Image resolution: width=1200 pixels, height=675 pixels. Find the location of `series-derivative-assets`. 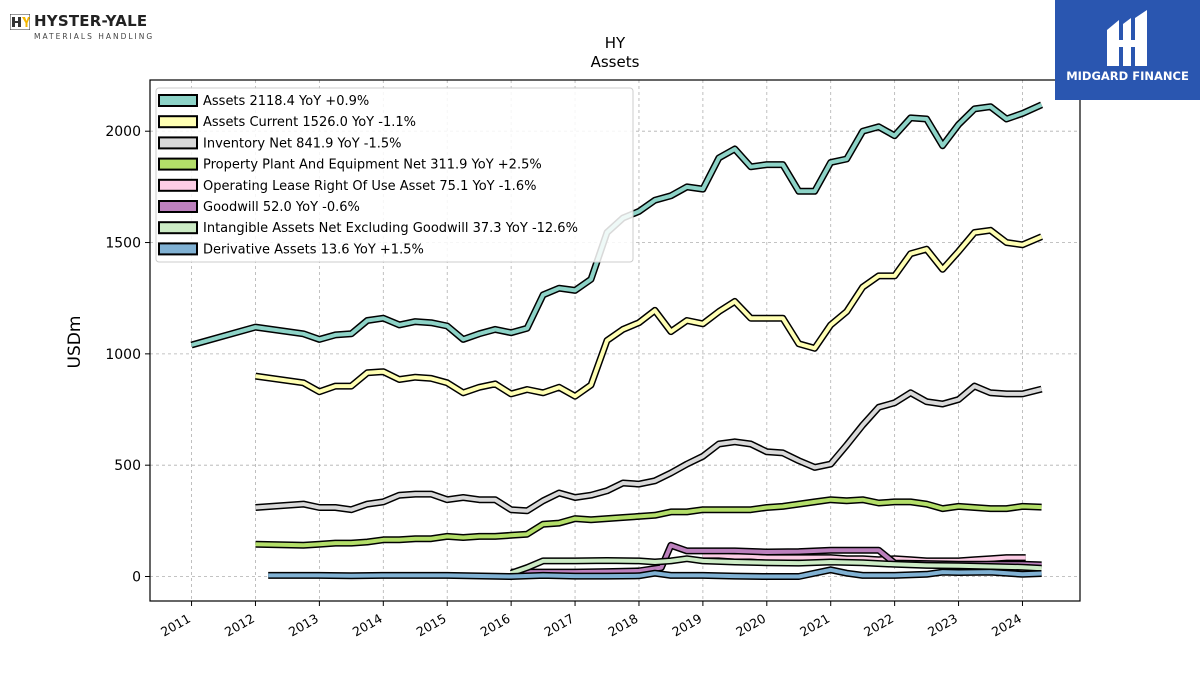

series-derivative-assets is located at coordinates (655, 573).